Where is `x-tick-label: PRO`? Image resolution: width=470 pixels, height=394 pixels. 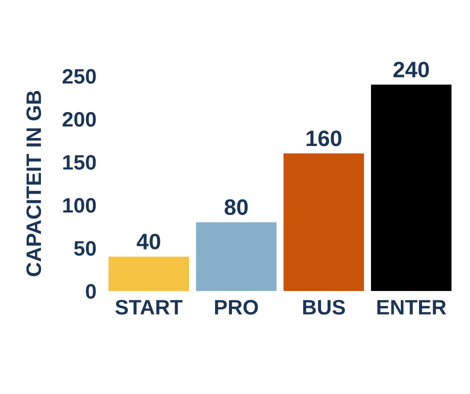
x-tick-label: PRO is located at coordinates (236, 307).